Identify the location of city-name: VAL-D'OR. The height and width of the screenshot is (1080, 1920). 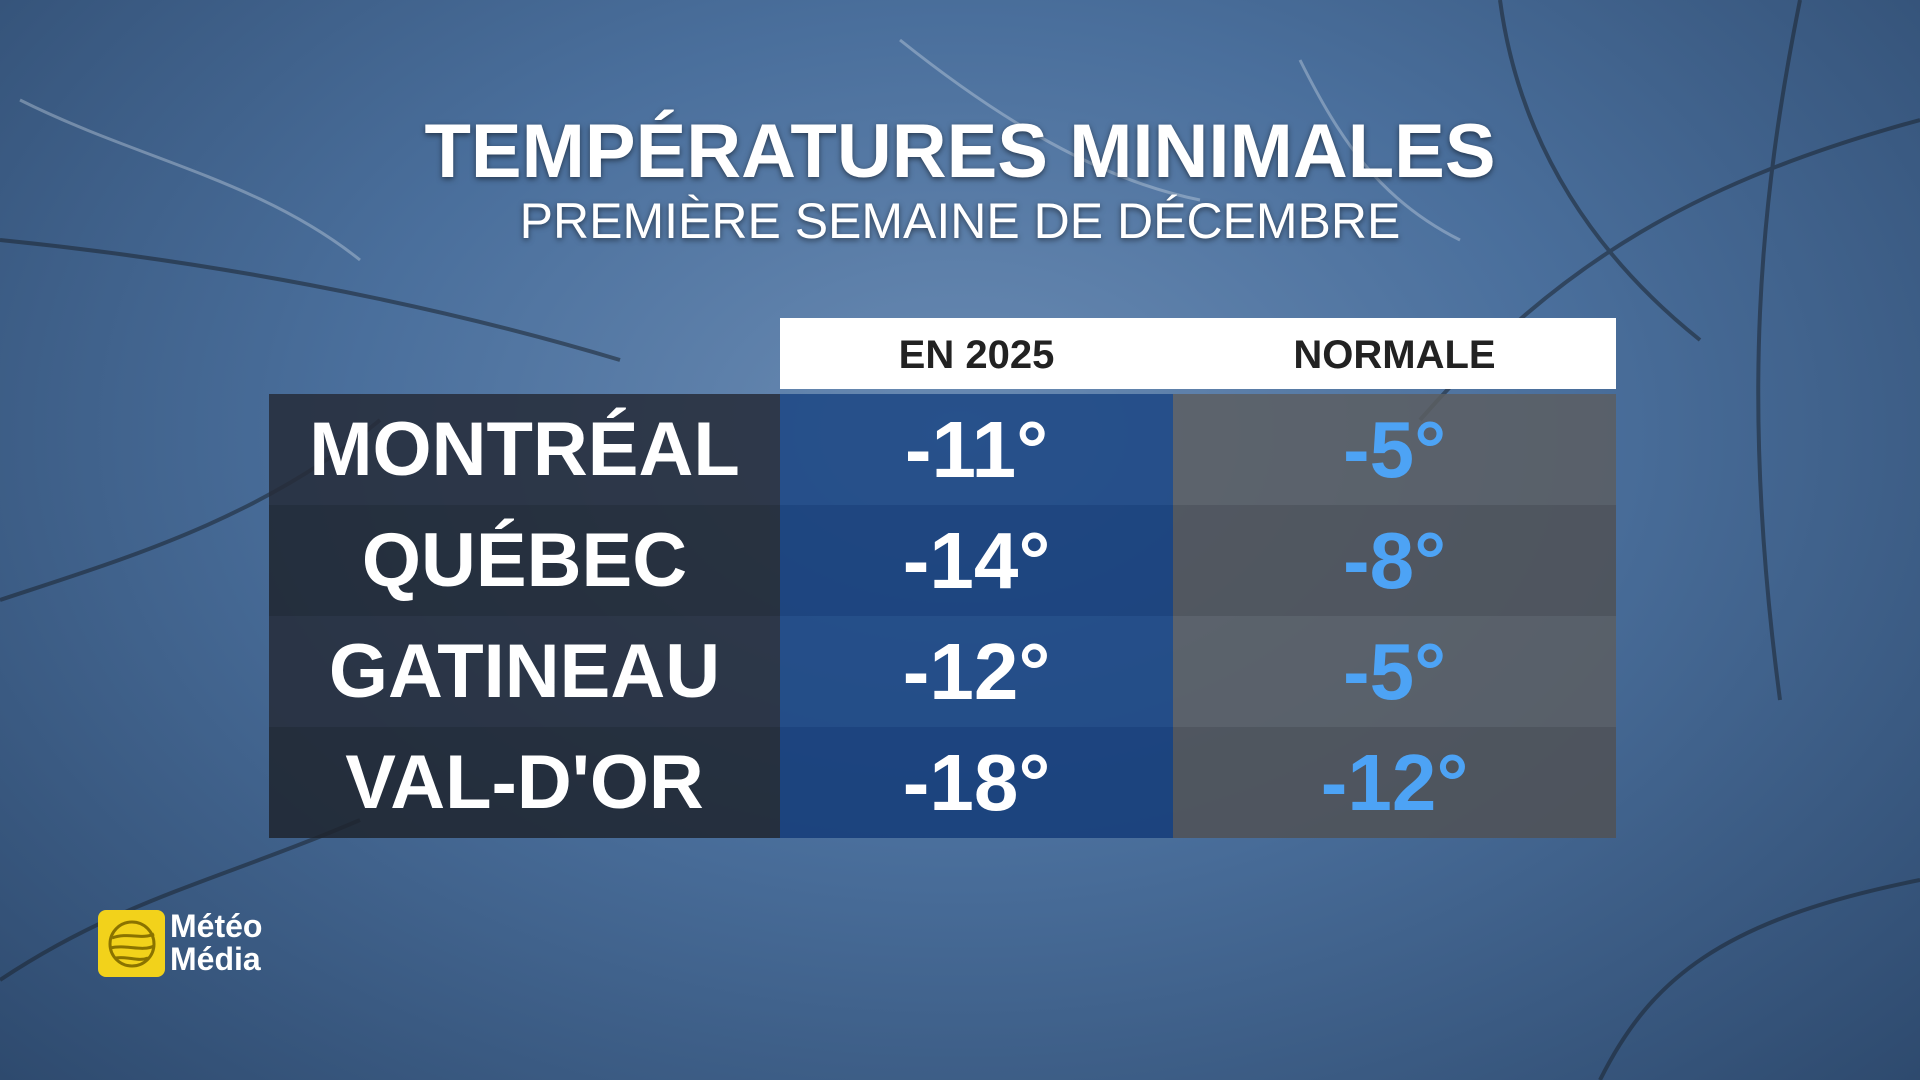
(524, 782).